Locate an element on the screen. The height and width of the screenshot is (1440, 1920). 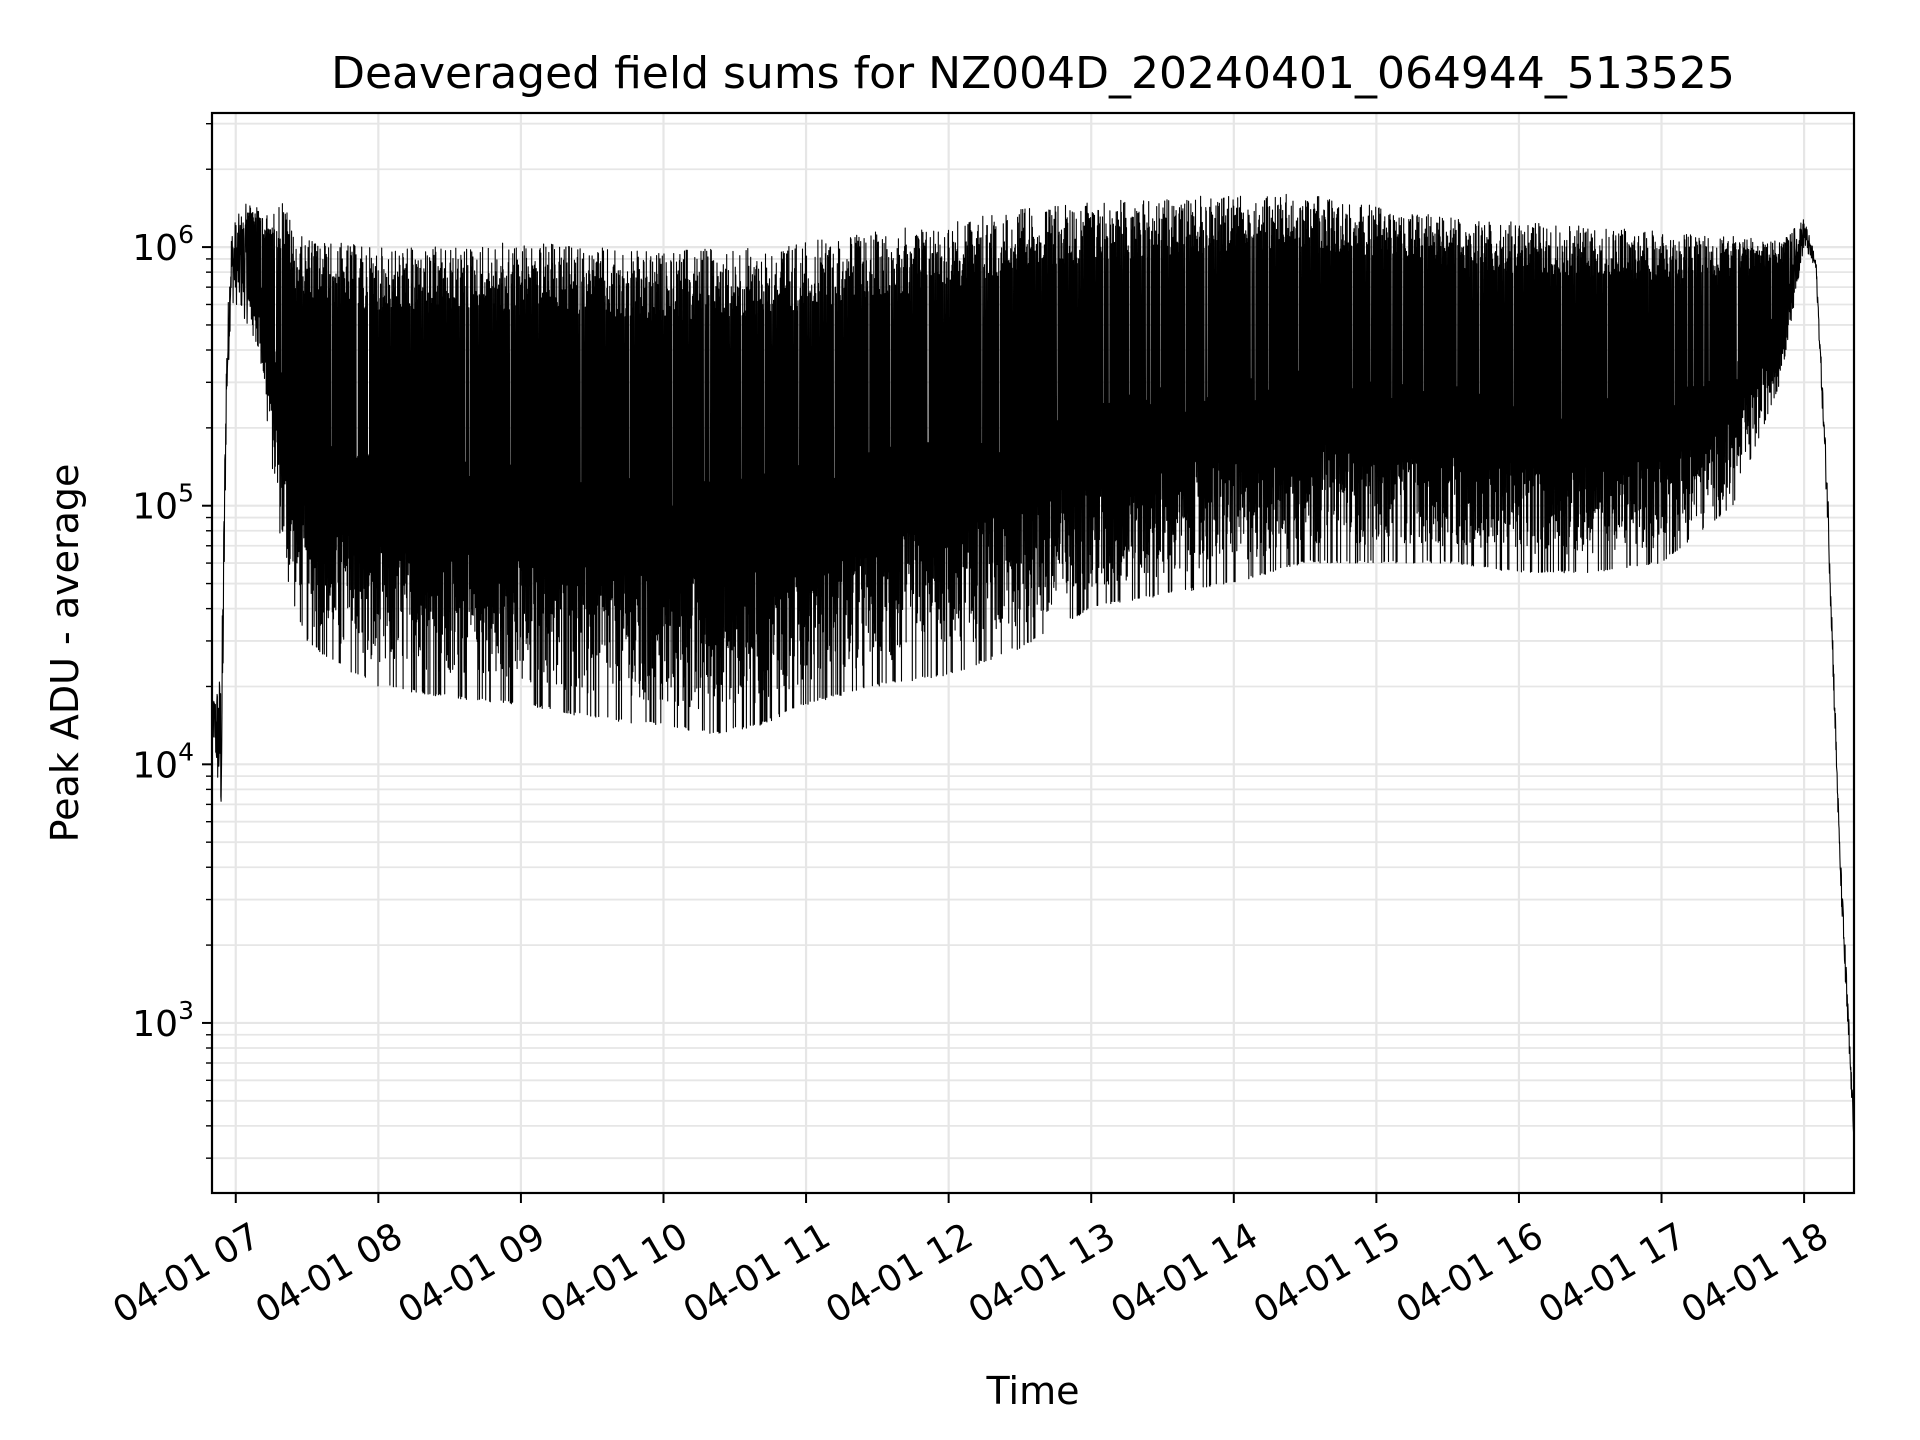
y-tick-label: 10⁵ is located at coordinates (163, 503).